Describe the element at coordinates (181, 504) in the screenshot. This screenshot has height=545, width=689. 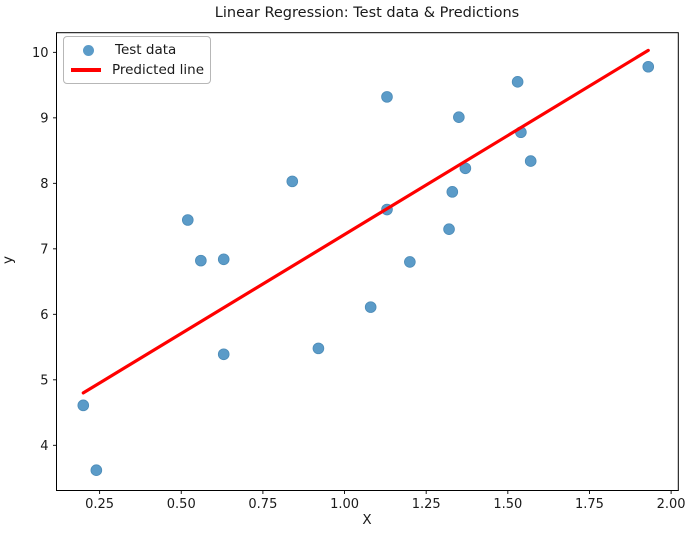
I see `x-tick-label: 0.50` at that location.